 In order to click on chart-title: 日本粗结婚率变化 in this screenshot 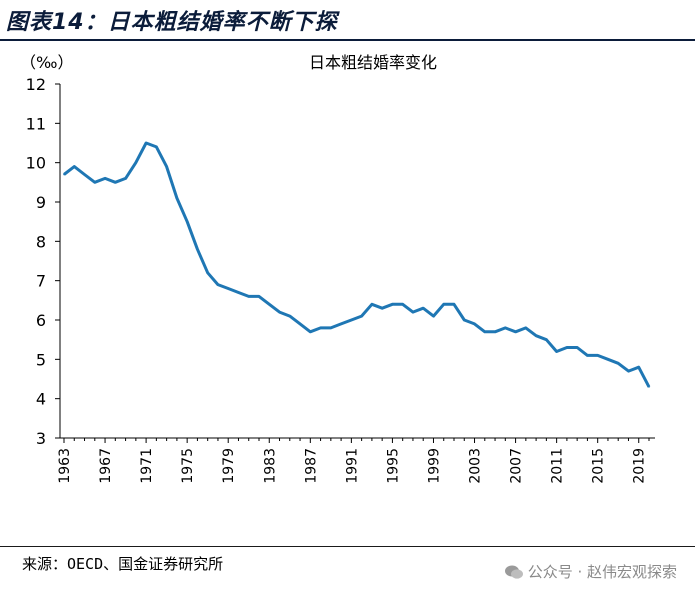, I will do `click(373, 62)`.